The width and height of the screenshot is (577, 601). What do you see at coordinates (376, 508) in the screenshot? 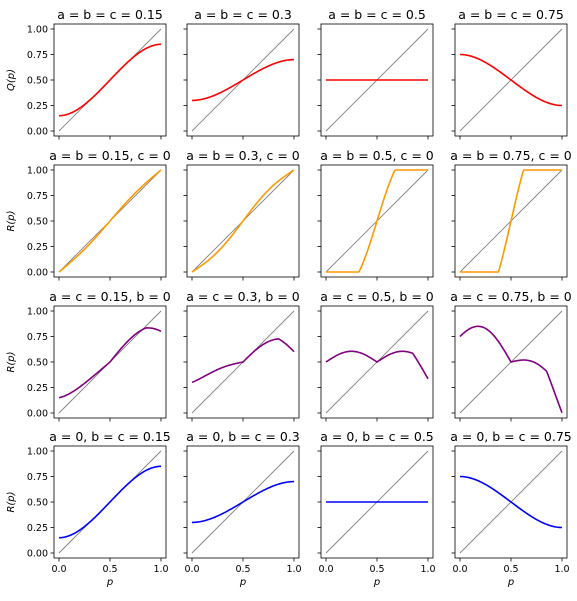
I see `panel-3-2: 0.0 0.5 1.0 a = 0, b = c = 0.5 p` at bounding box center [376, 508].